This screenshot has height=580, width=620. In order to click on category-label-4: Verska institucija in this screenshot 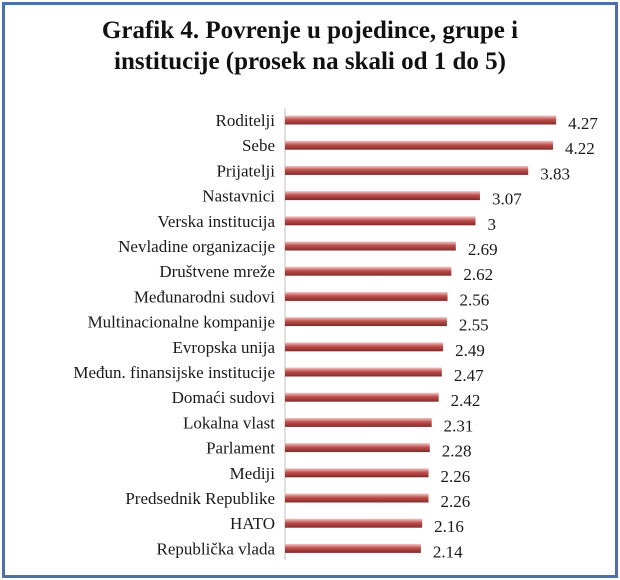, I will do `click(216, 221)`.